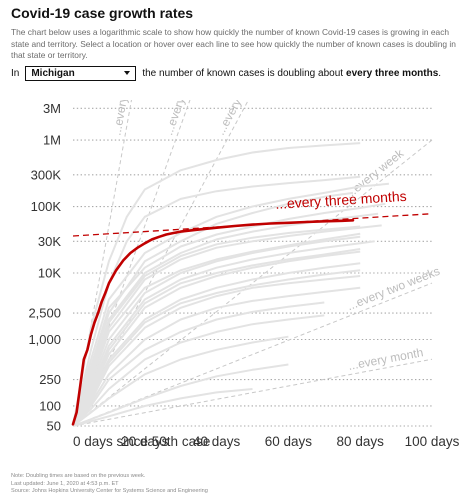  What do you see at coordinates (49, 241) in the screenshot?
I see `y-tick-label: 30K` at bounding box center [49, 241].